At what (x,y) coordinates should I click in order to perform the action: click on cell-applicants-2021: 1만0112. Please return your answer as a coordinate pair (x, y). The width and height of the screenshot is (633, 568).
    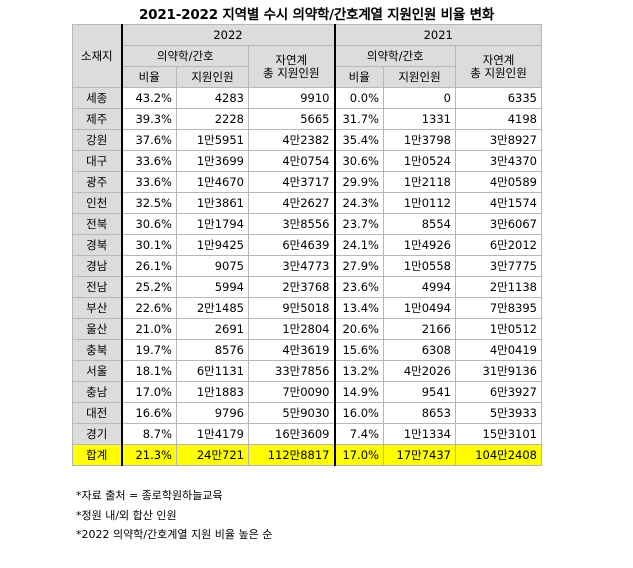
    Looking at the image, I should click on (419, 203).